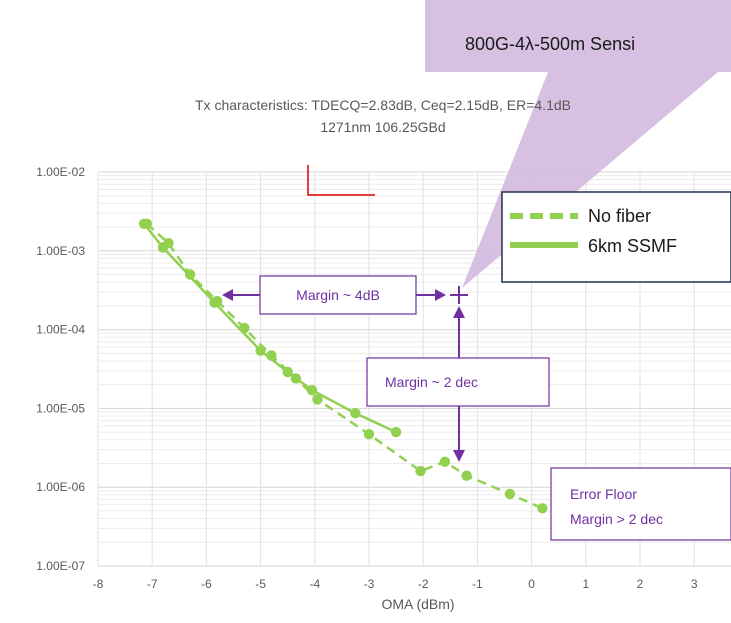 This screenshot has width=731, height=623. What do you see at coordinates (431, 382) in the screenshot?
I see `margin-2dec-label: Margin ~ 2 dec` at bounding box center [431, 382].